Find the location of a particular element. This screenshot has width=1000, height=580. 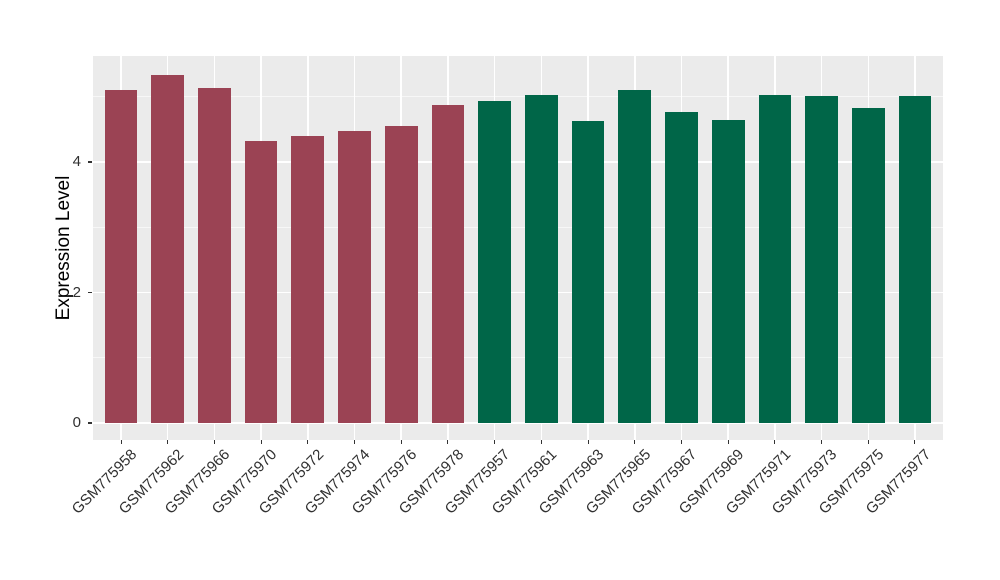

y-tick-label: 4 is located at coordinates (76, 161).